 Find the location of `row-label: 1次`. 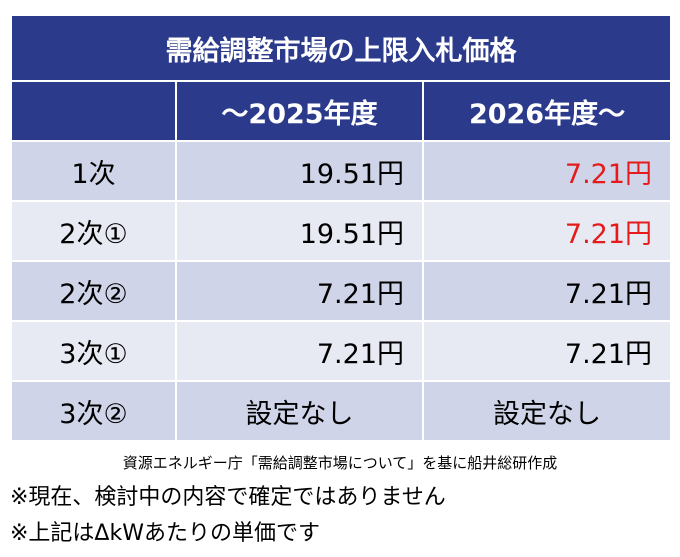

row-label: 1次 is located at coordinates (93, 171).